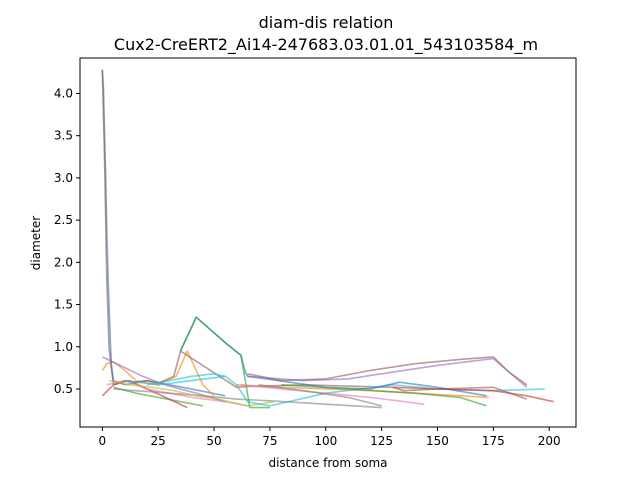  What do you see at coordinates (549, 441) in the screenshot?
I see `x-tick-label: 200` at bounding box center [549, 441].